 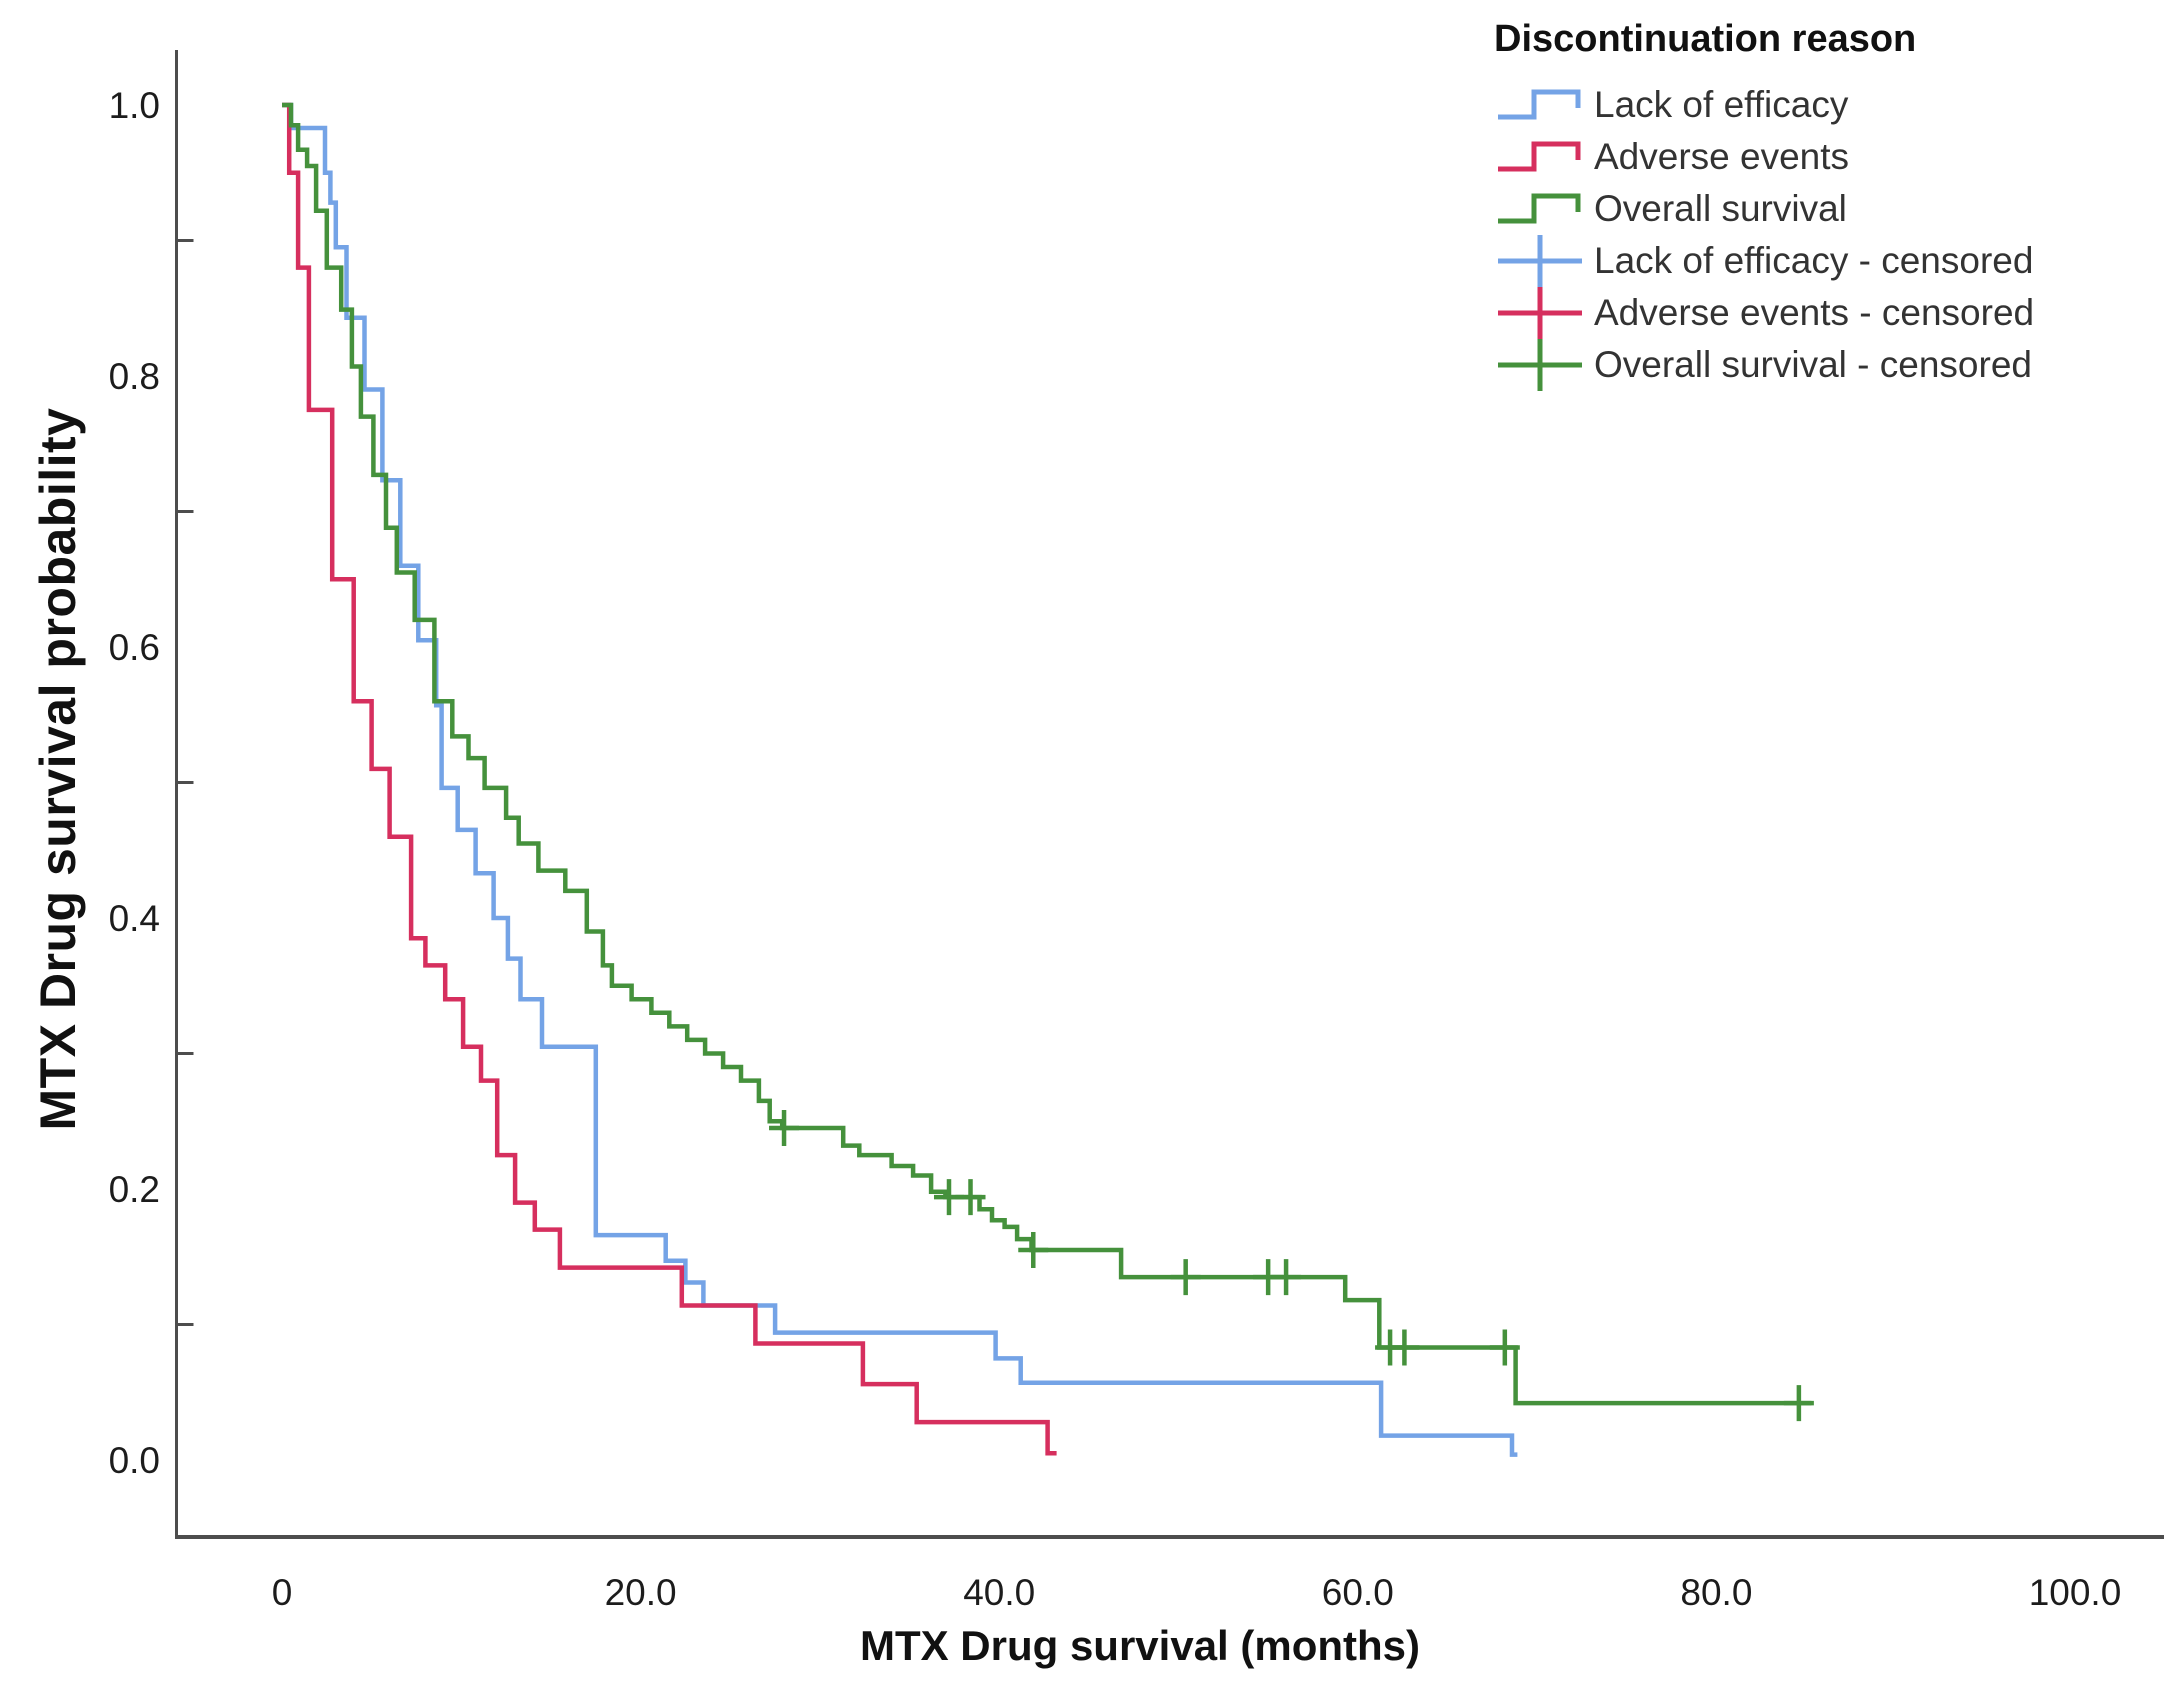 I want to click on legend-item-adverse-events-censored: Adverse events - censored, so click(x=1829, y=313).